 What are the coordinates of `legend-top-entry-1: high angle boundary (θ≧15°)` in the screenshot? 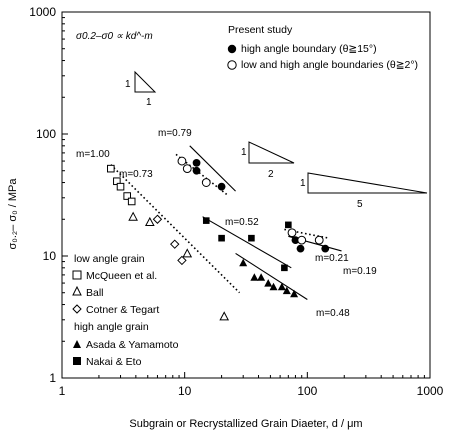 It's located at (309, 49).